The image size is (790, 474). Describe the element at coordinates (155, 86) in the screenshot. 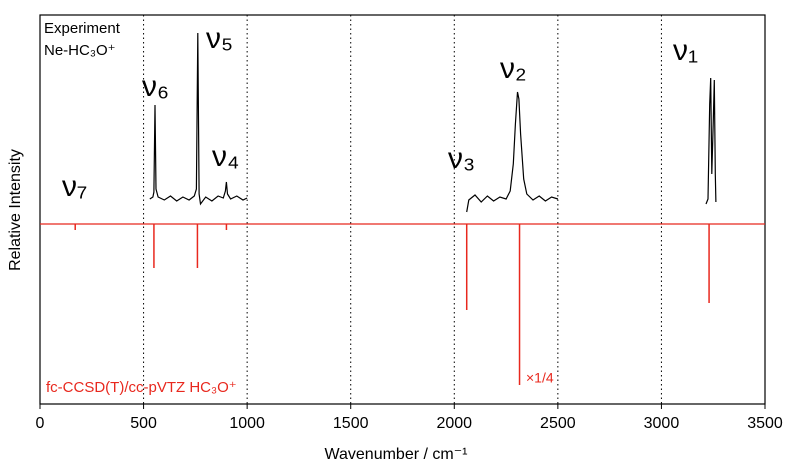

I see `mode-label: ν₆` at that location.